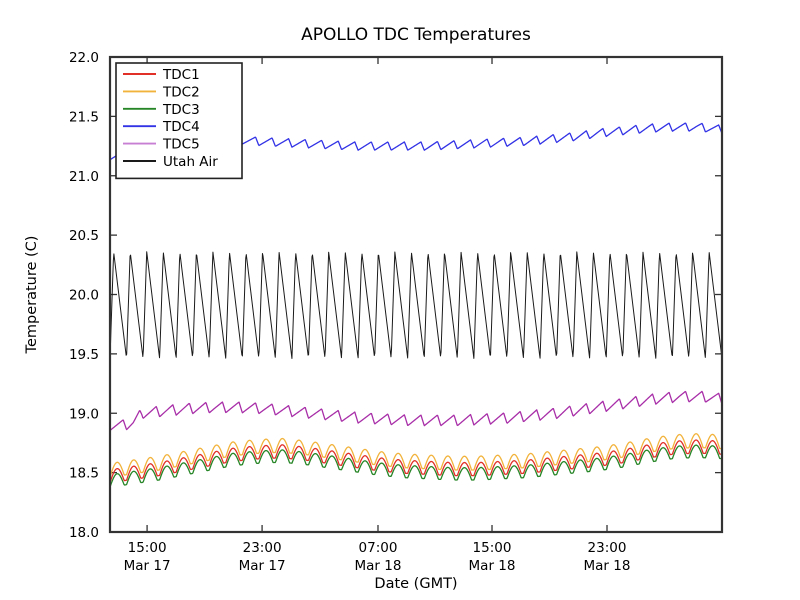 Image resolution: width=800 pixels, height=600 pixels. I want to click on y-tick-label: 18.5, so click(84, 474).